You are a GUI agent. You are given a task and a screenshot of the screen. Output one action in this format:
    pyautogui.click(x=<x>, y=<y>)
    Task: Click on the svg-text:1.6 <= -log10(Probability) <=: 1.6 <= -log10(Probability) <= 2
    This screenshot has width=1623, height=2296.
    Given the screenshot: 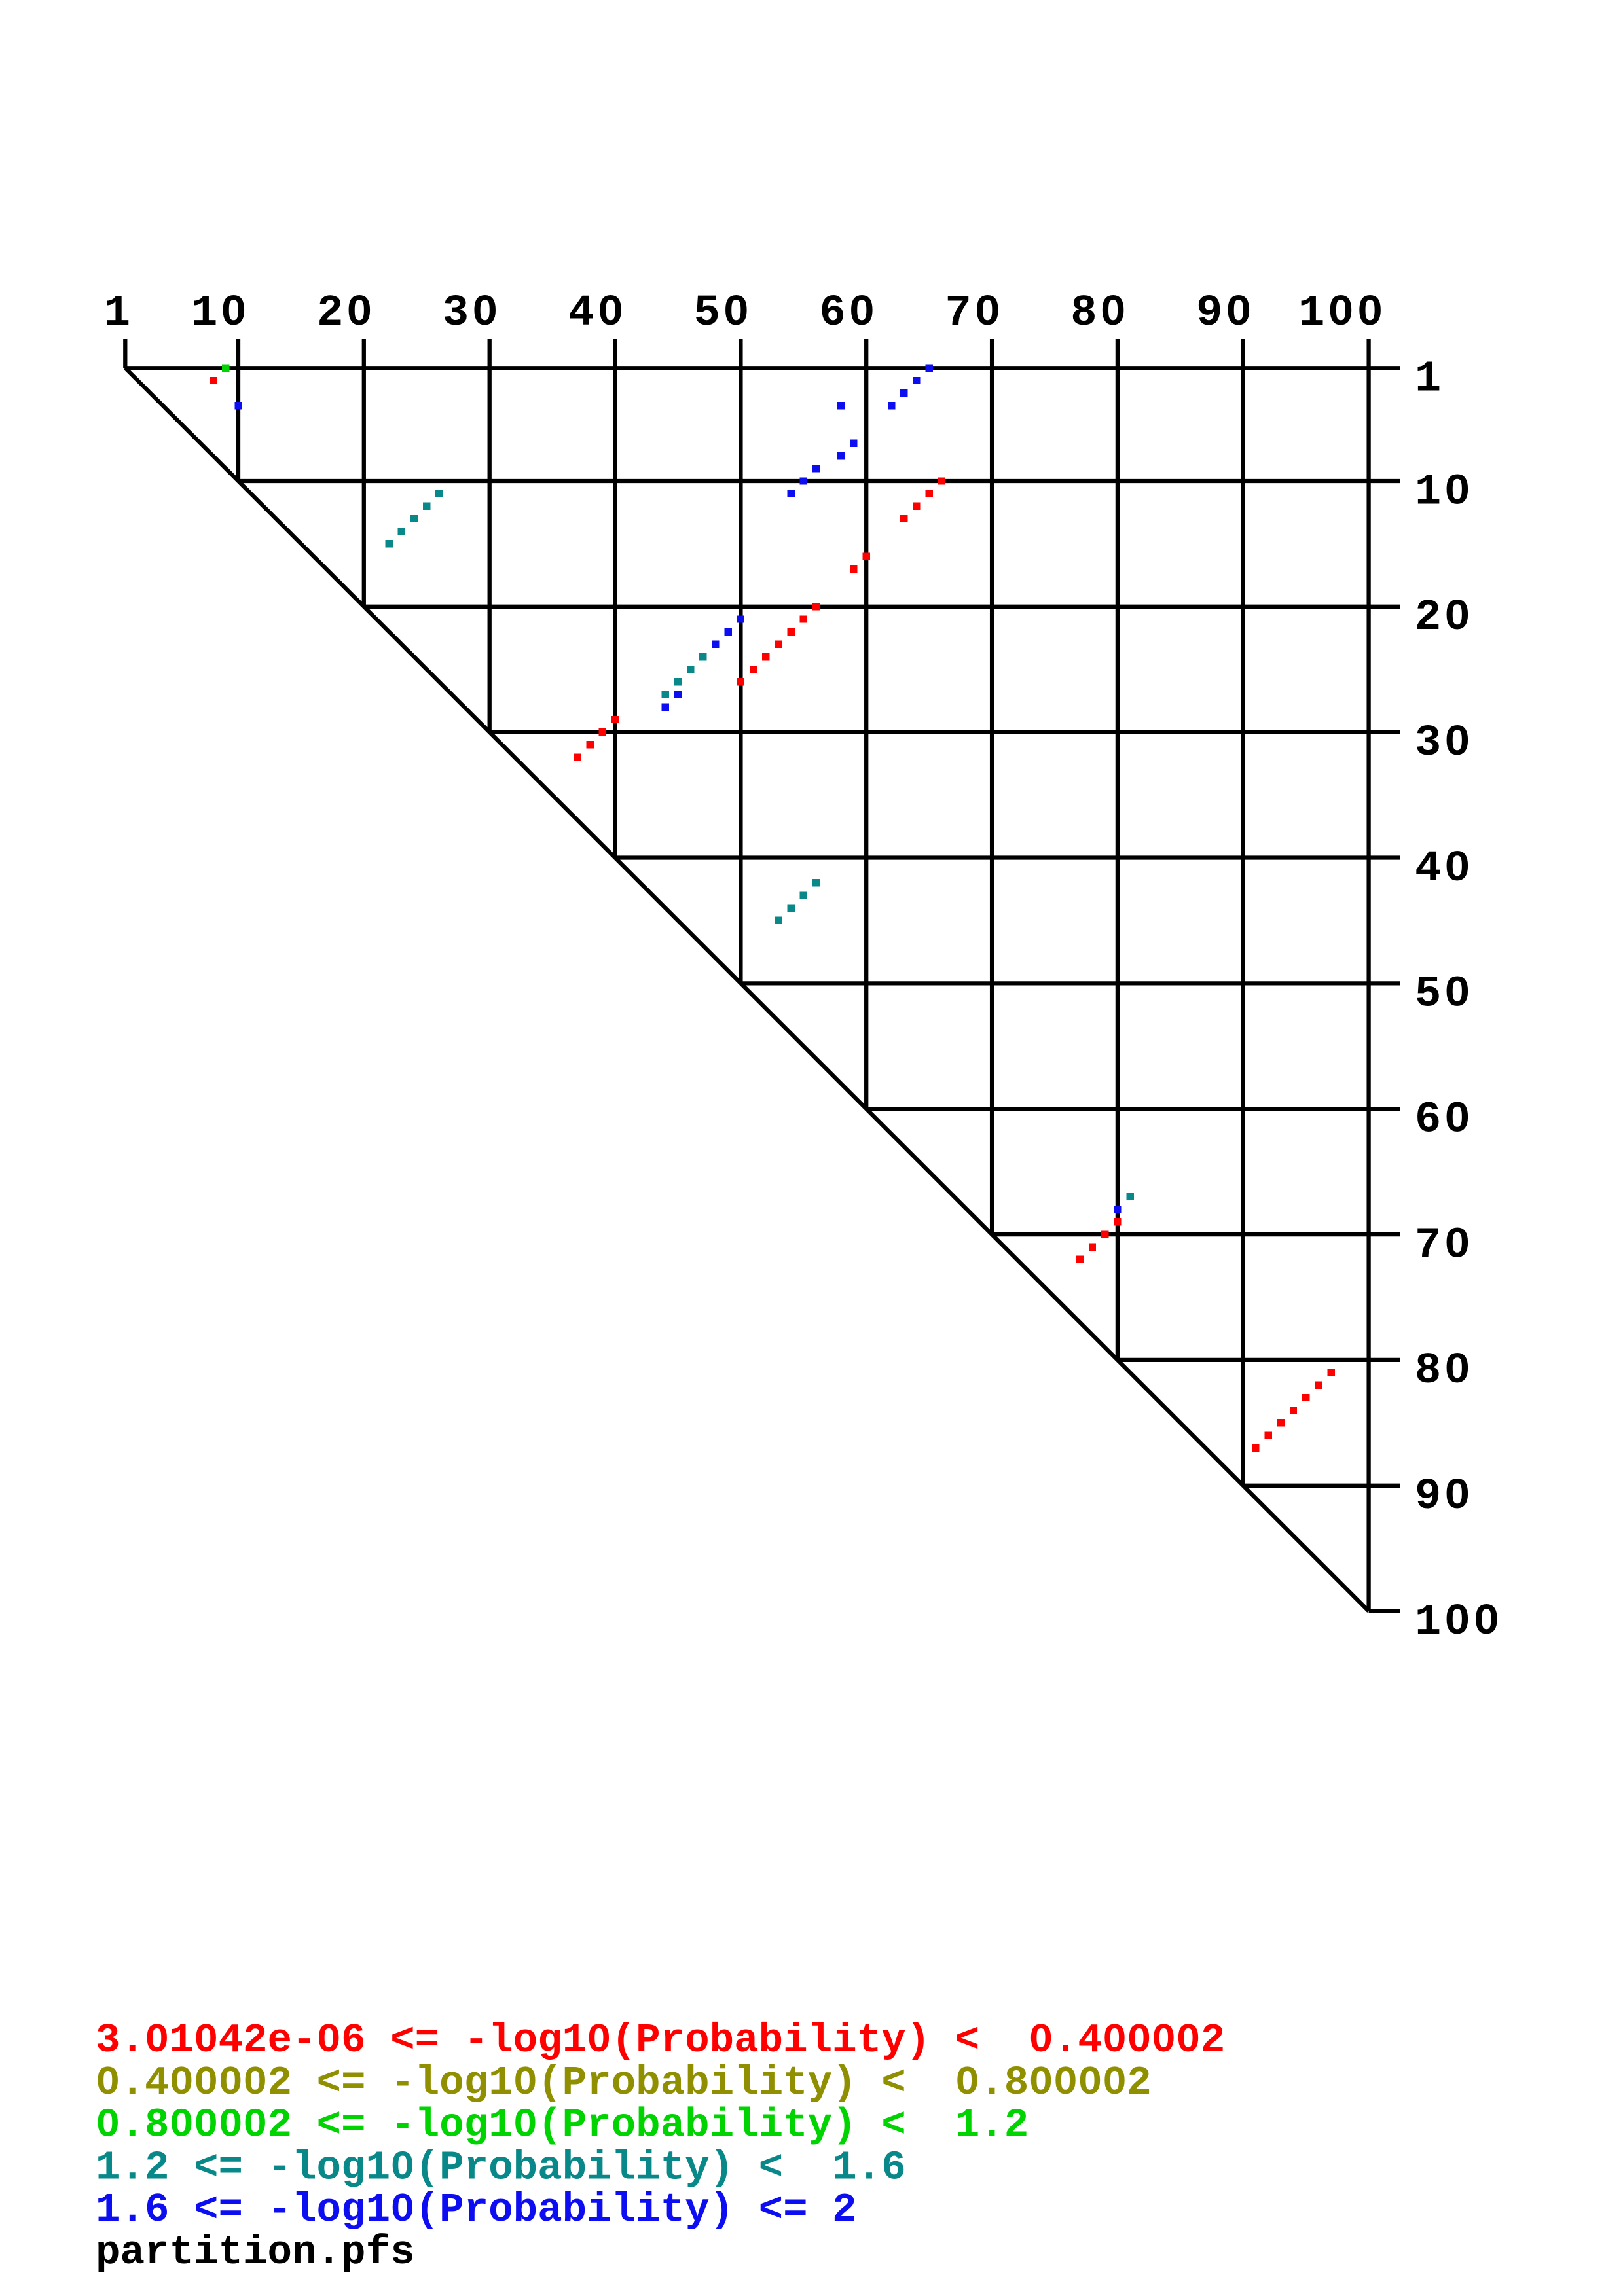 What is the action you would take?
    pyautogui.click(x=476, y=2210)
    